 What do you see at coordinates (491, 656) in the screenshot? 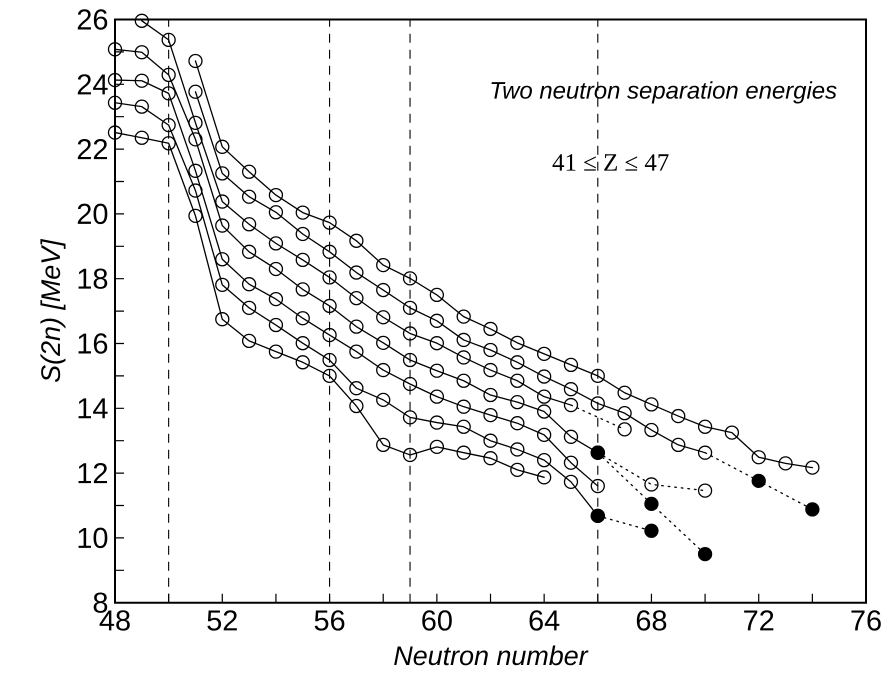
I see `x-axis-title: Neutron number` at bounding box center [491, 656].